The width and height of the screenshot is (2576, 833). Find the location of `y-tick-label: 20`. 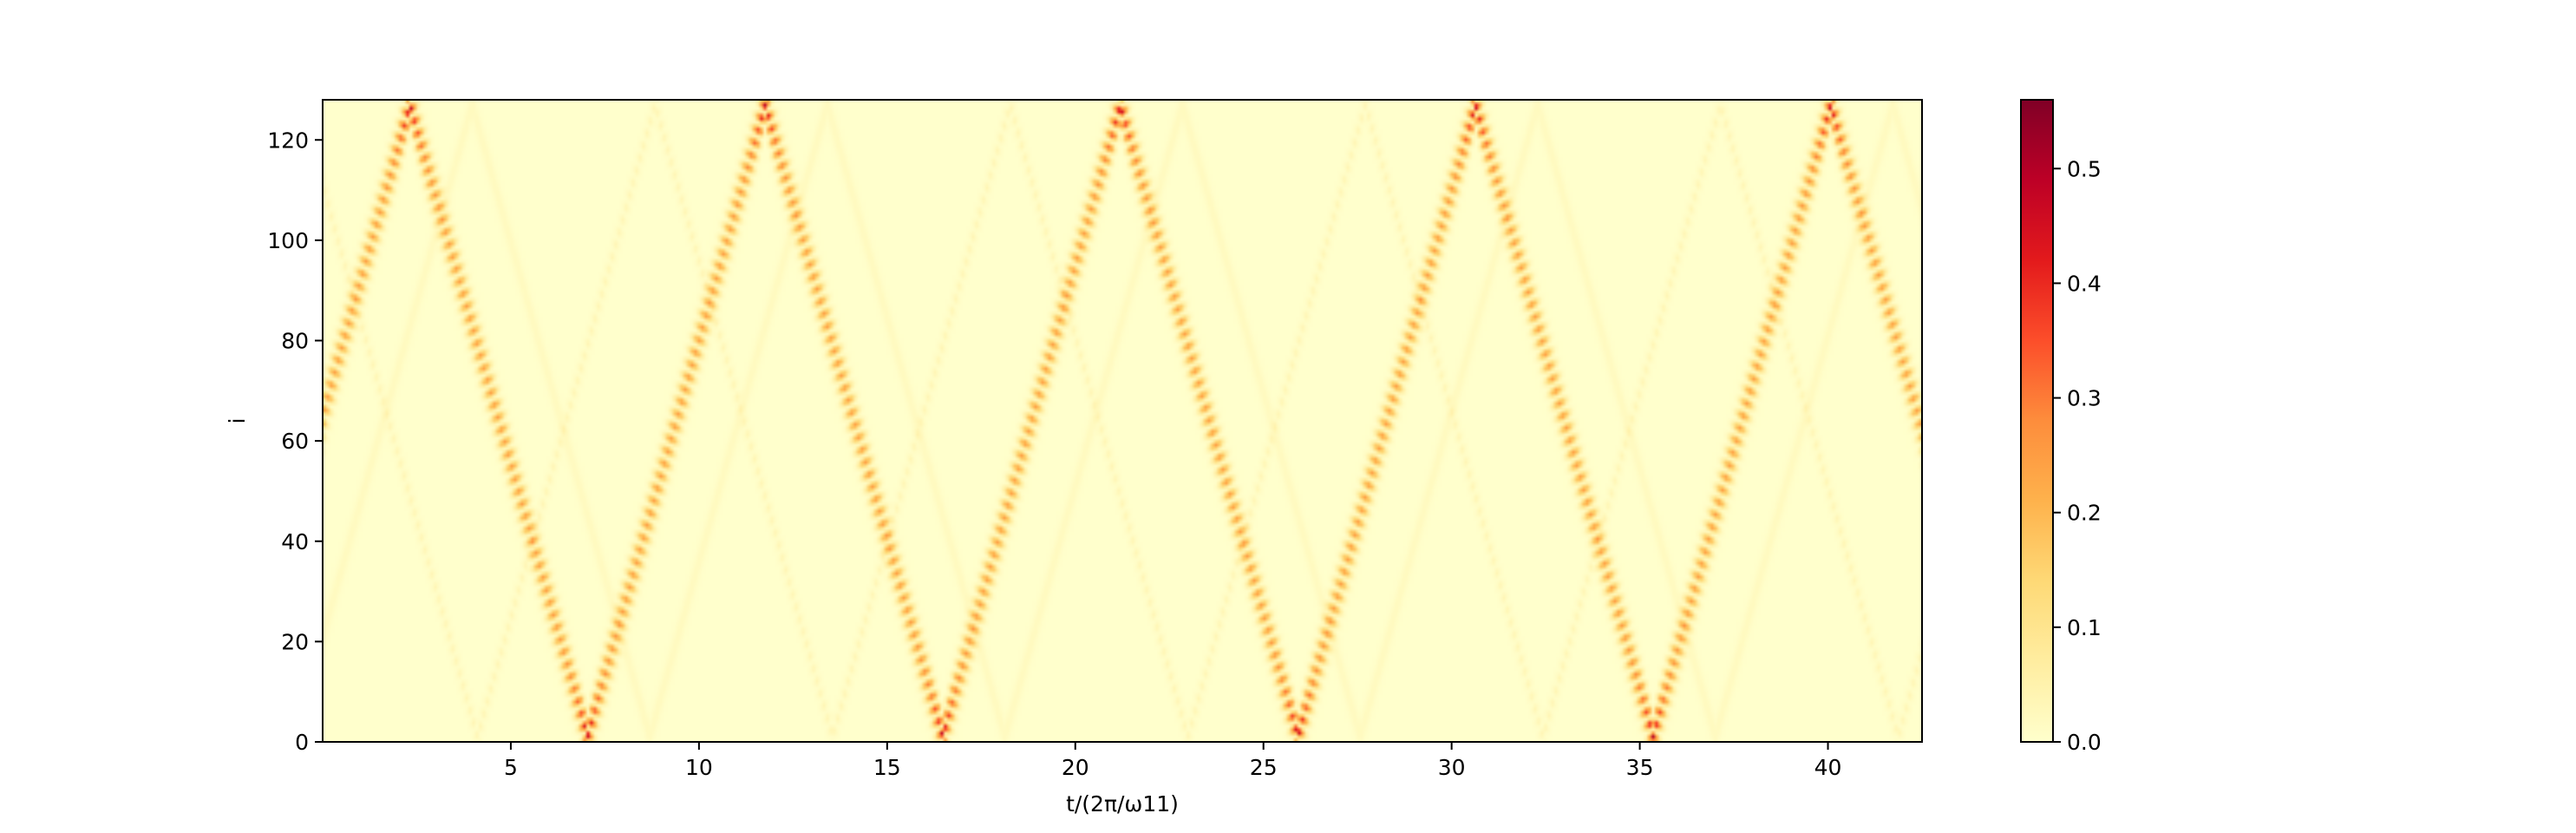

y-tick-label: 20 is located at coordinates (295, 641).